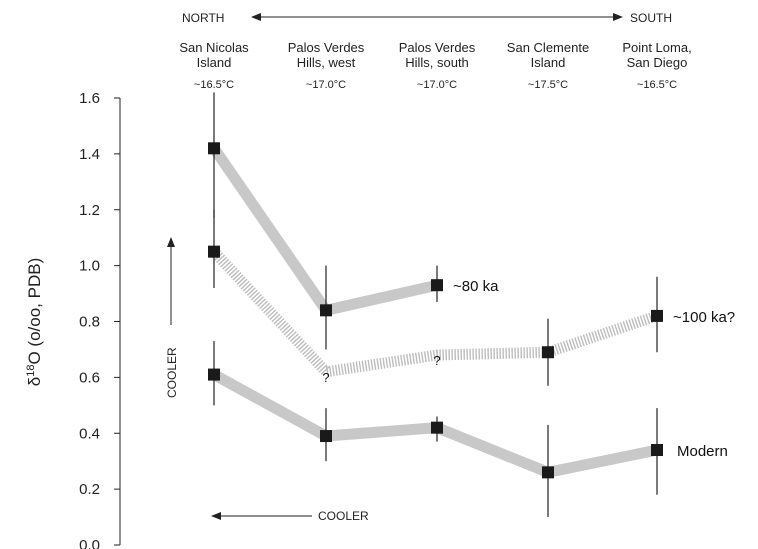  I want to click on site-name-line: San Nicolas, so click(214, 47).